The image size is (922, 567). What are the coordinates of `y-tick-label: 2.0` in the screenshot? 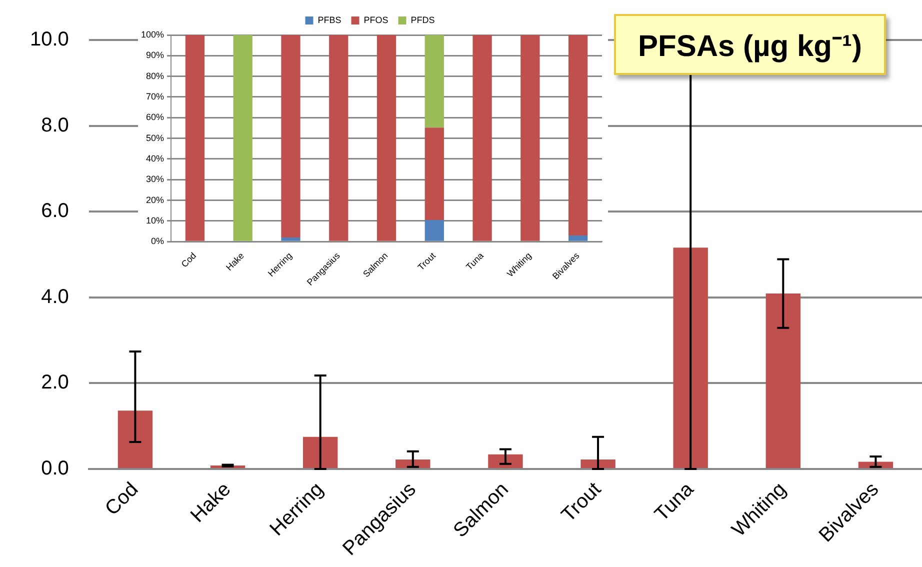 It's located at (55, 383).